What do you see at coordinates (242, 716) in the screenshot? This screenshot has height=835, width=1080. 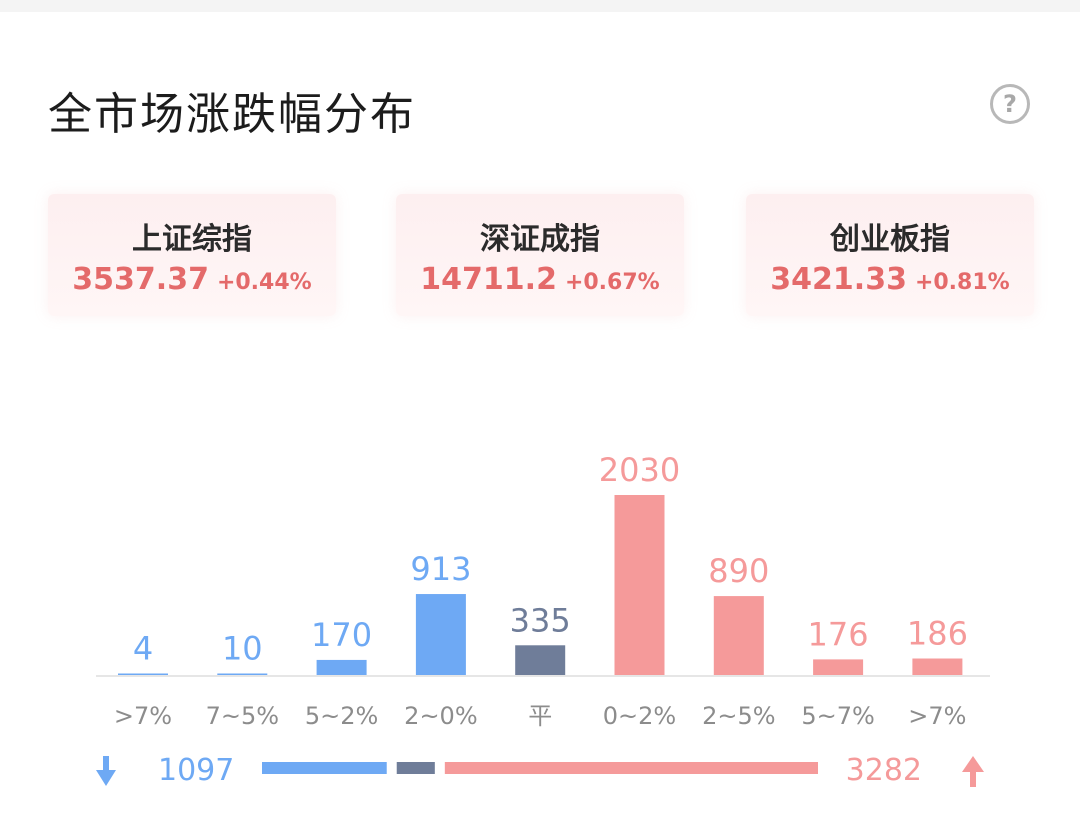 I see `x-tick-label: 7~5%` at bounding box center [242, 716].